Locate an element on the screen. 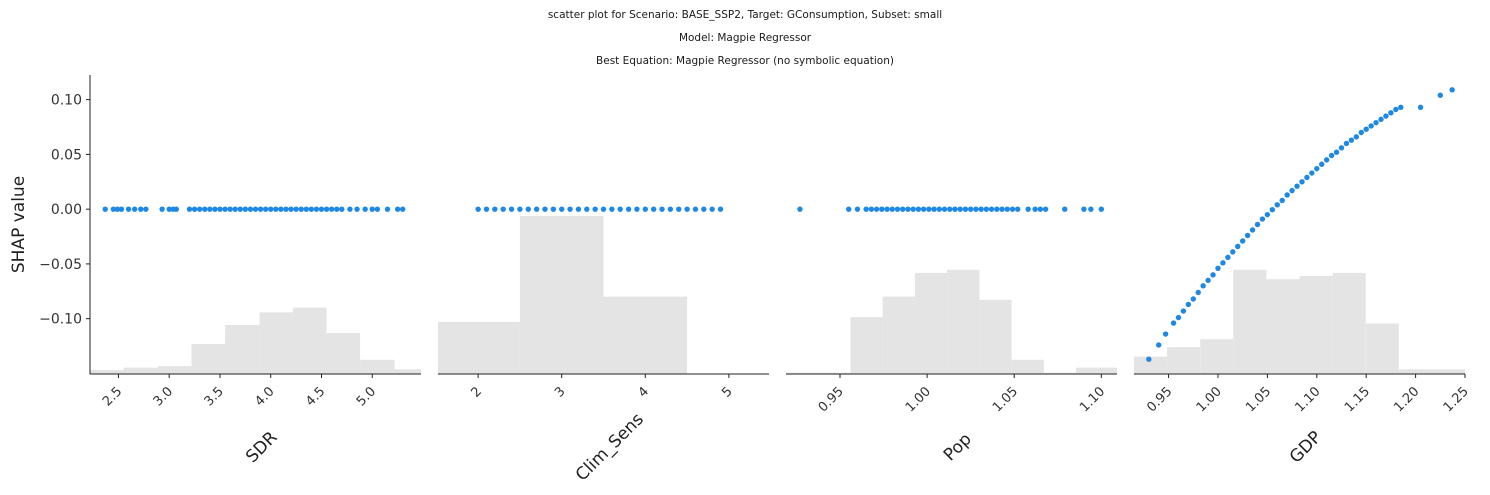 The image size is (1490, 495). x-axis-label-gdp: GDP is located at coordinates (1306, 447).